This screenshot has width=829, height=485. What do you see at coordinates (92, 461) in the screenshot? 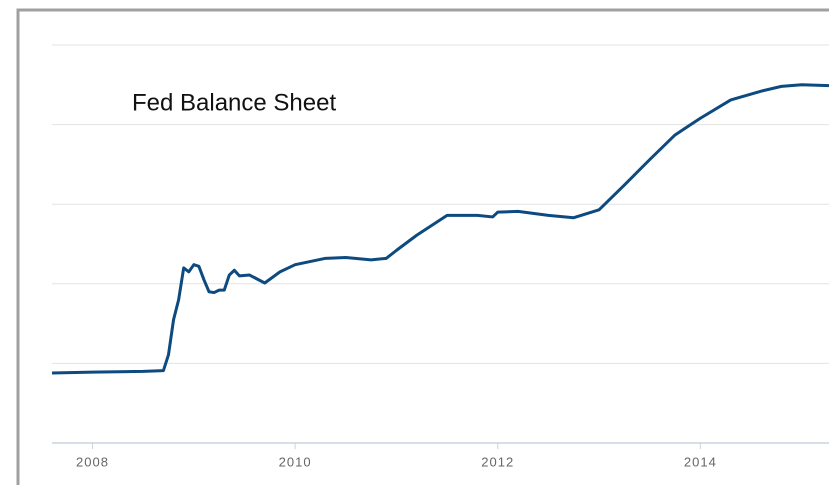
I see `x-tick-label: 2008` at bounding box center [92, 461].